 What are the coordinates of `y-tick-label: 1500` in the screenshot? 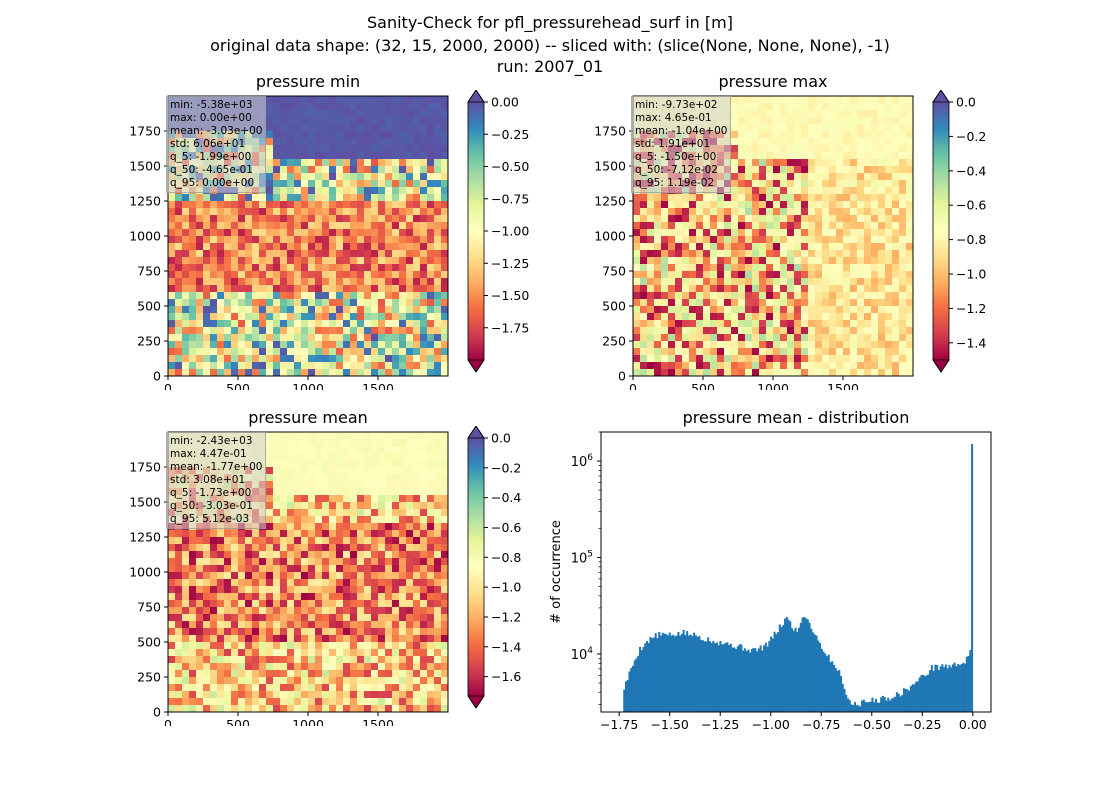 It's located at (145, 502).